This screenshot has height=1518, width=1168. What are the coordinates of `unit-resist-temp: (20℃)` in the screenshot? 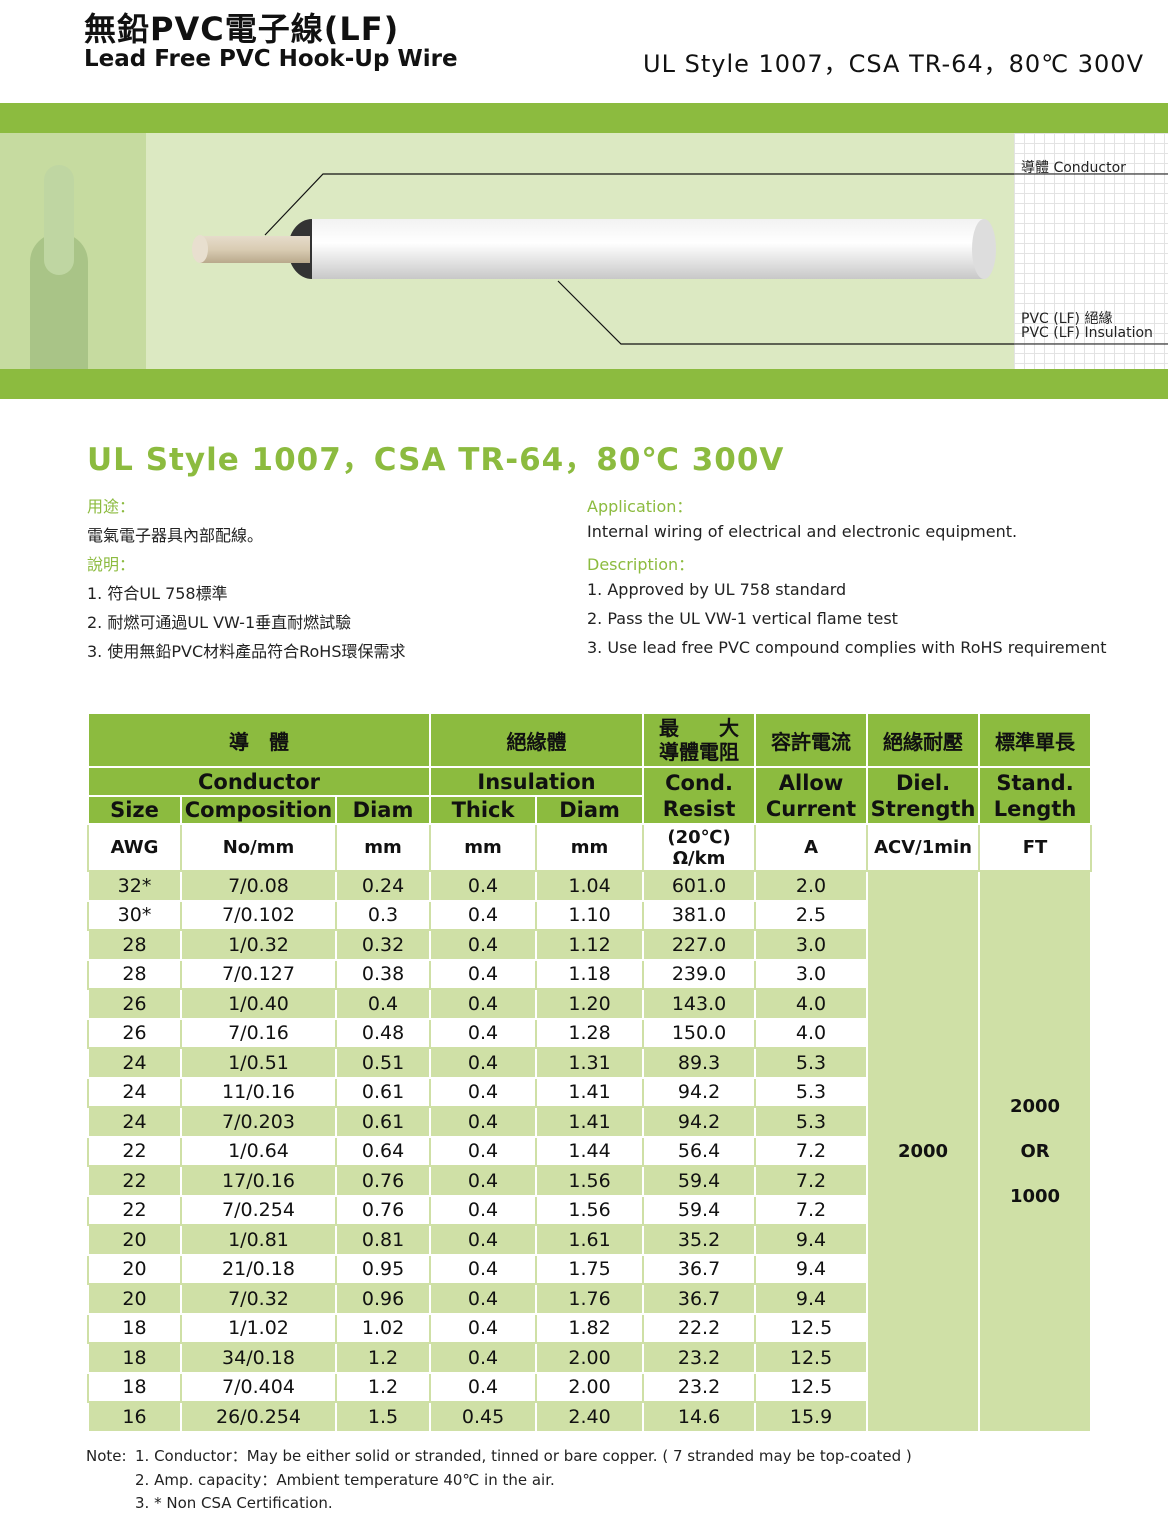 It's located at (699, 837).